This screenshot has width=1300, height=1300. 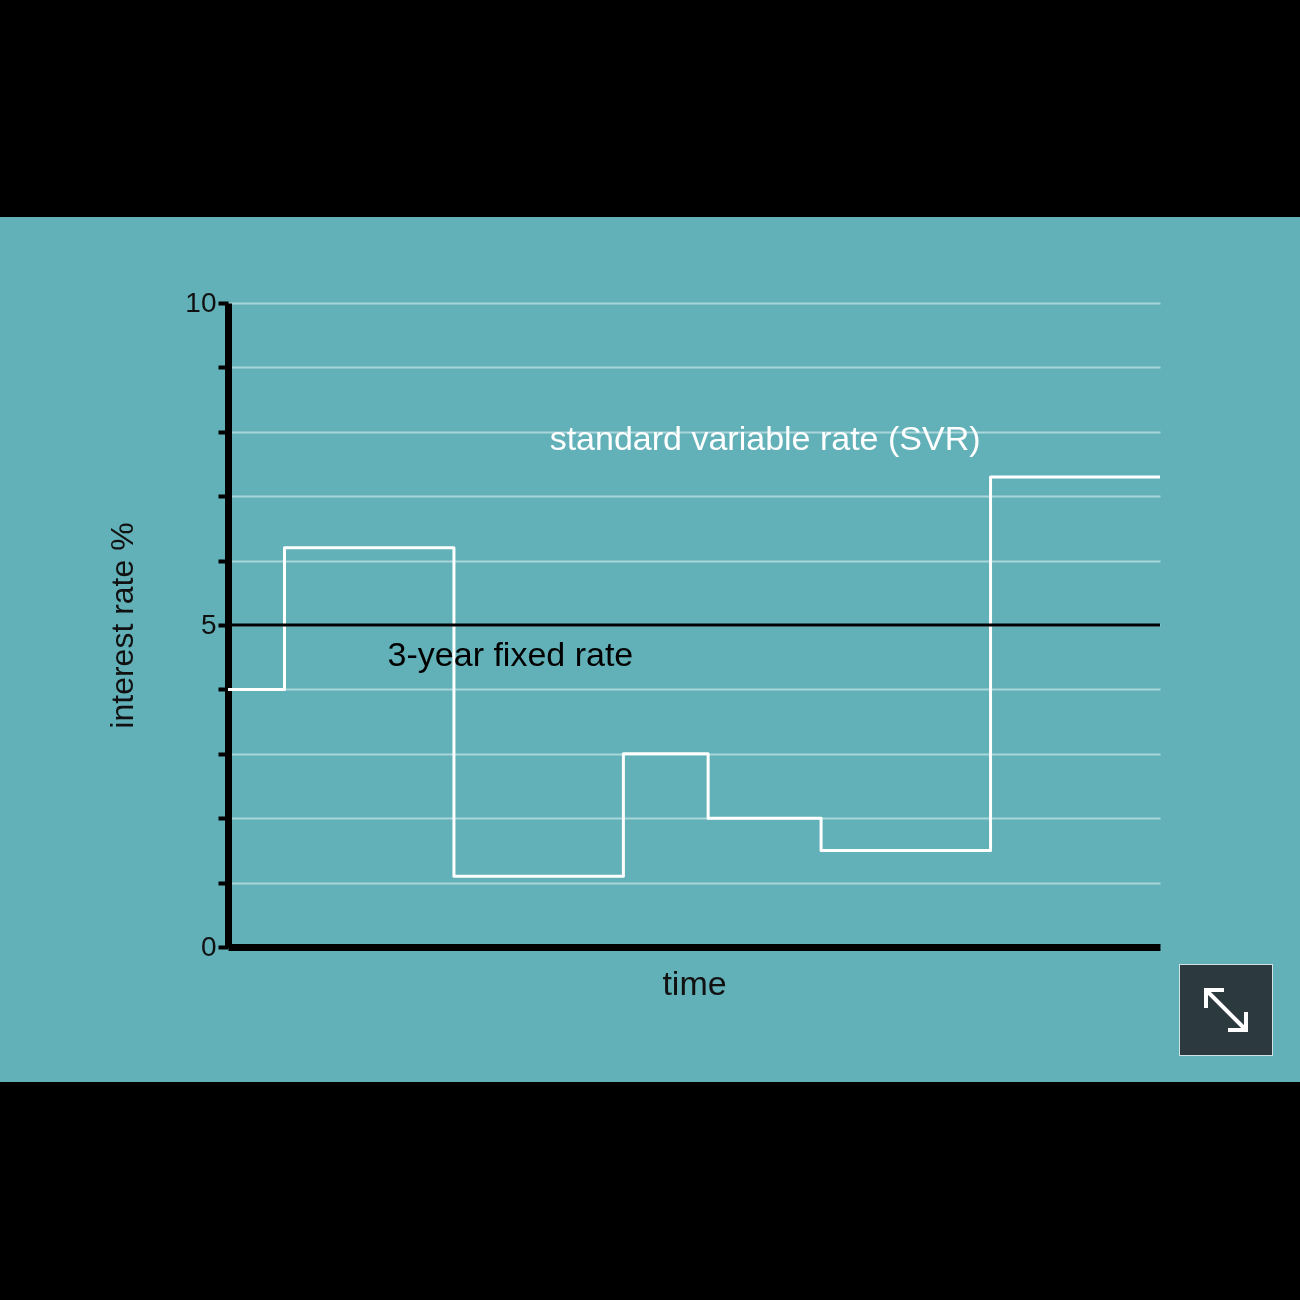 What do you see at coordinates (208, 946) in the screenshot?
I see `y-tick-label: 0` at bounding box center [208, 946].